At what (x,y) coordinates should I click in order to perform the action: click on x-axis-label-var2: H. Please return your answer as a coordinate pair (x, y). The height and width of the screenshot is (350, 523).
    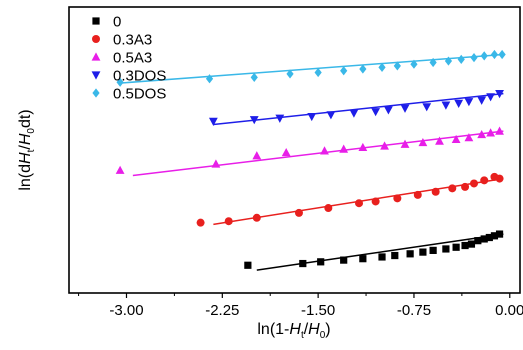
    Looking at the image, I should click on (314, 329).